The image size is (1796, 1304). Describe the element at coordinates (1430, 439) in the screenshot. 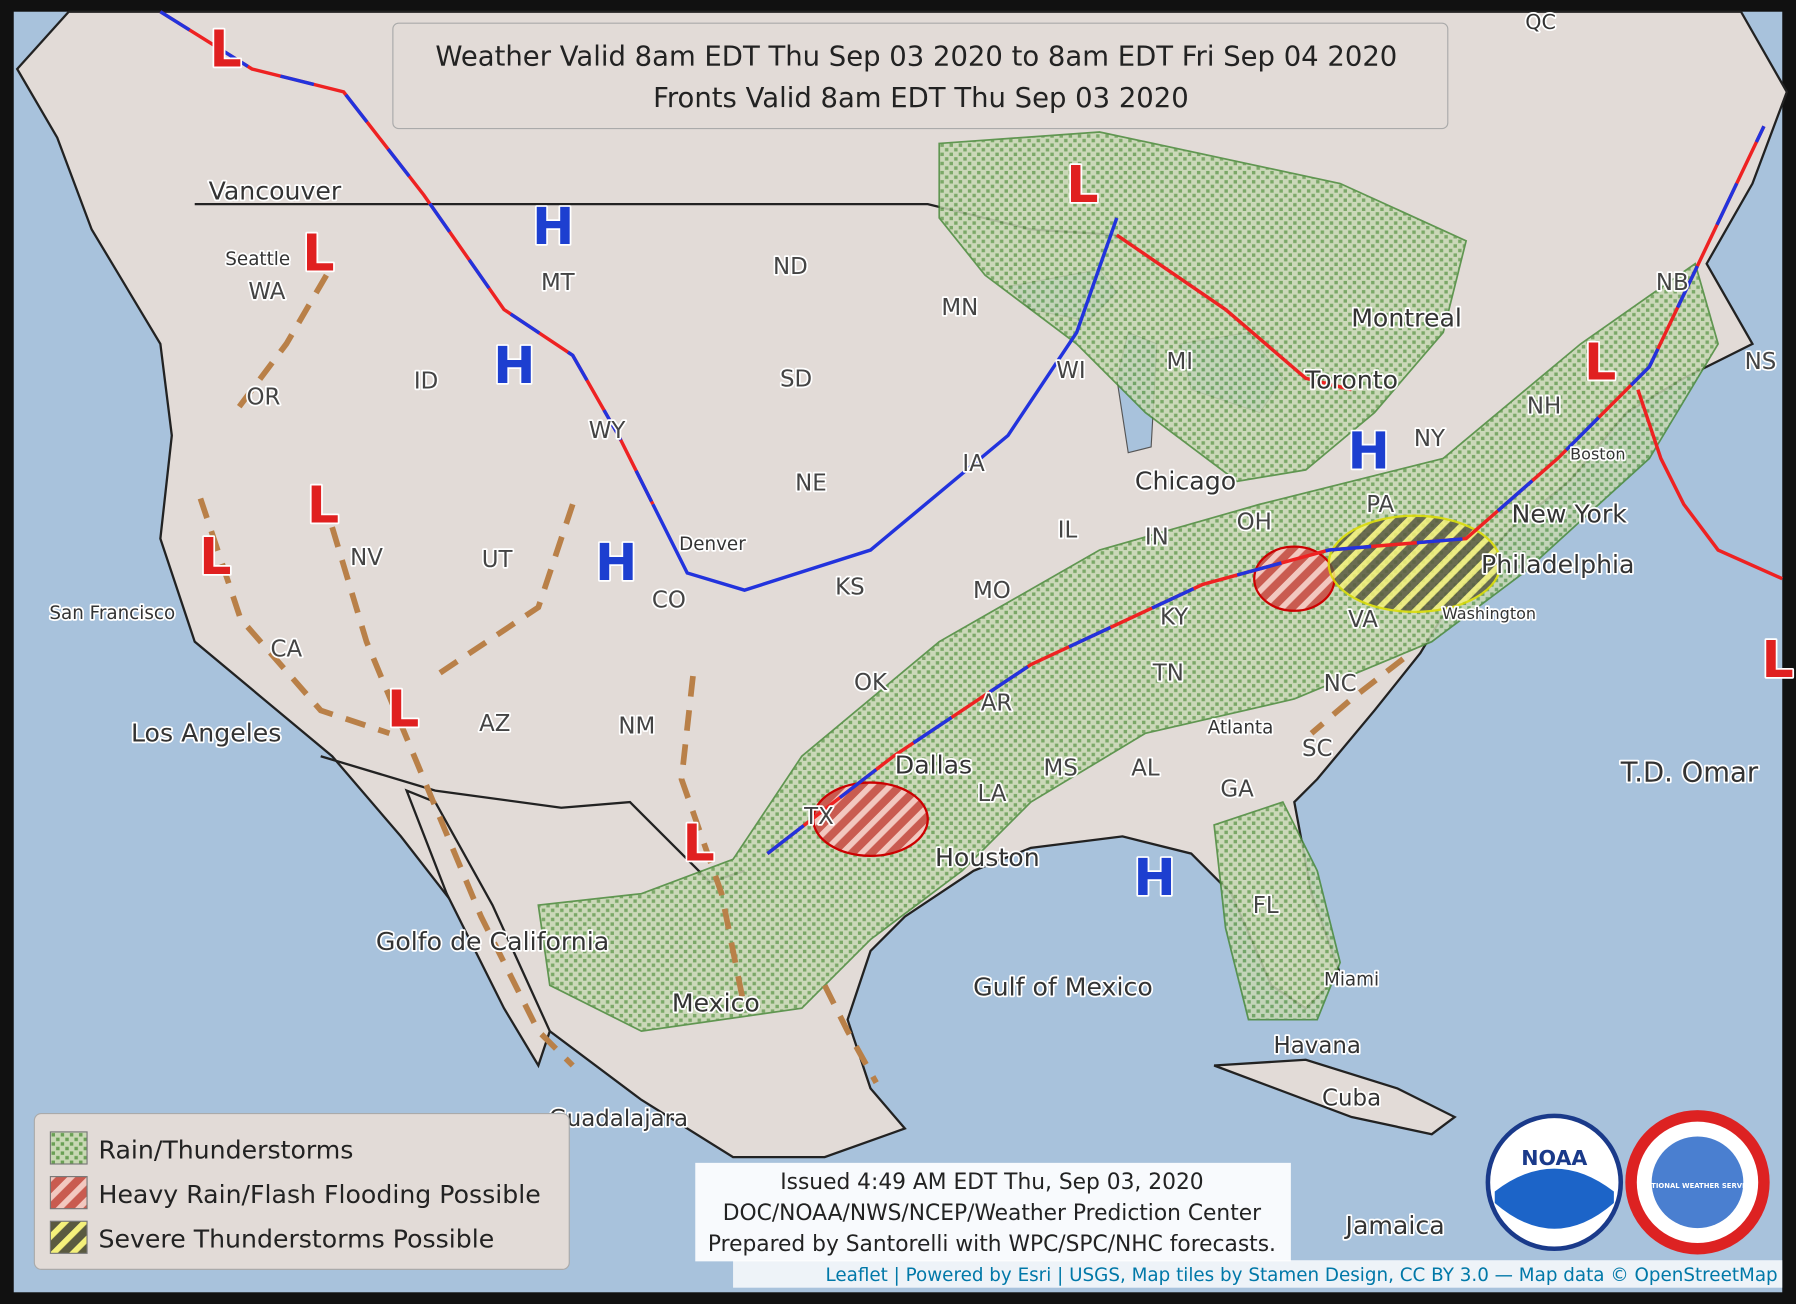

I see `region-label: NY` at that location.